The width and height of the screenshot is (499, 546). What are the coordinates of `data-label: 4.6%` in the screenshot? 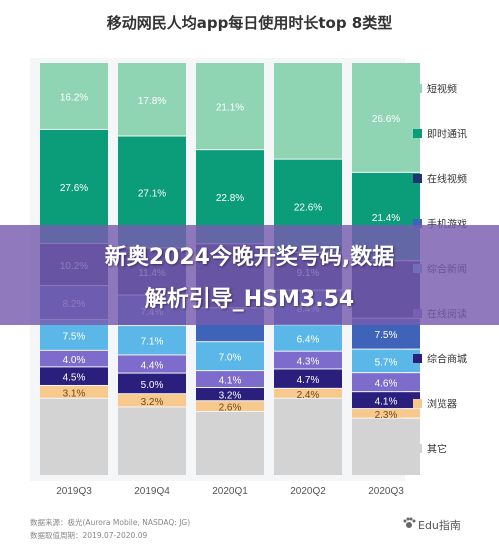 It's located at (386, 384).